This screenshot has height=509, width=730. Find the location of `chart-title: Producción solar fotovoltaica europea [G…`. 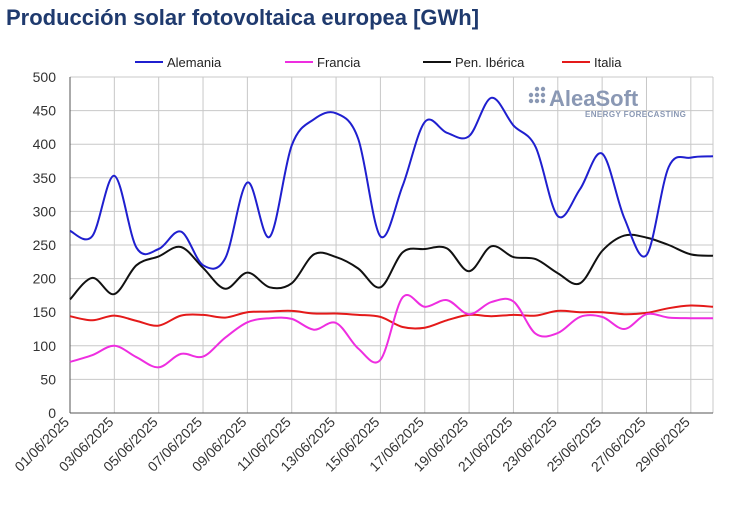

chart-title: Producción solar fotovoltaica europea [G… is located at coordinates (243, 17).